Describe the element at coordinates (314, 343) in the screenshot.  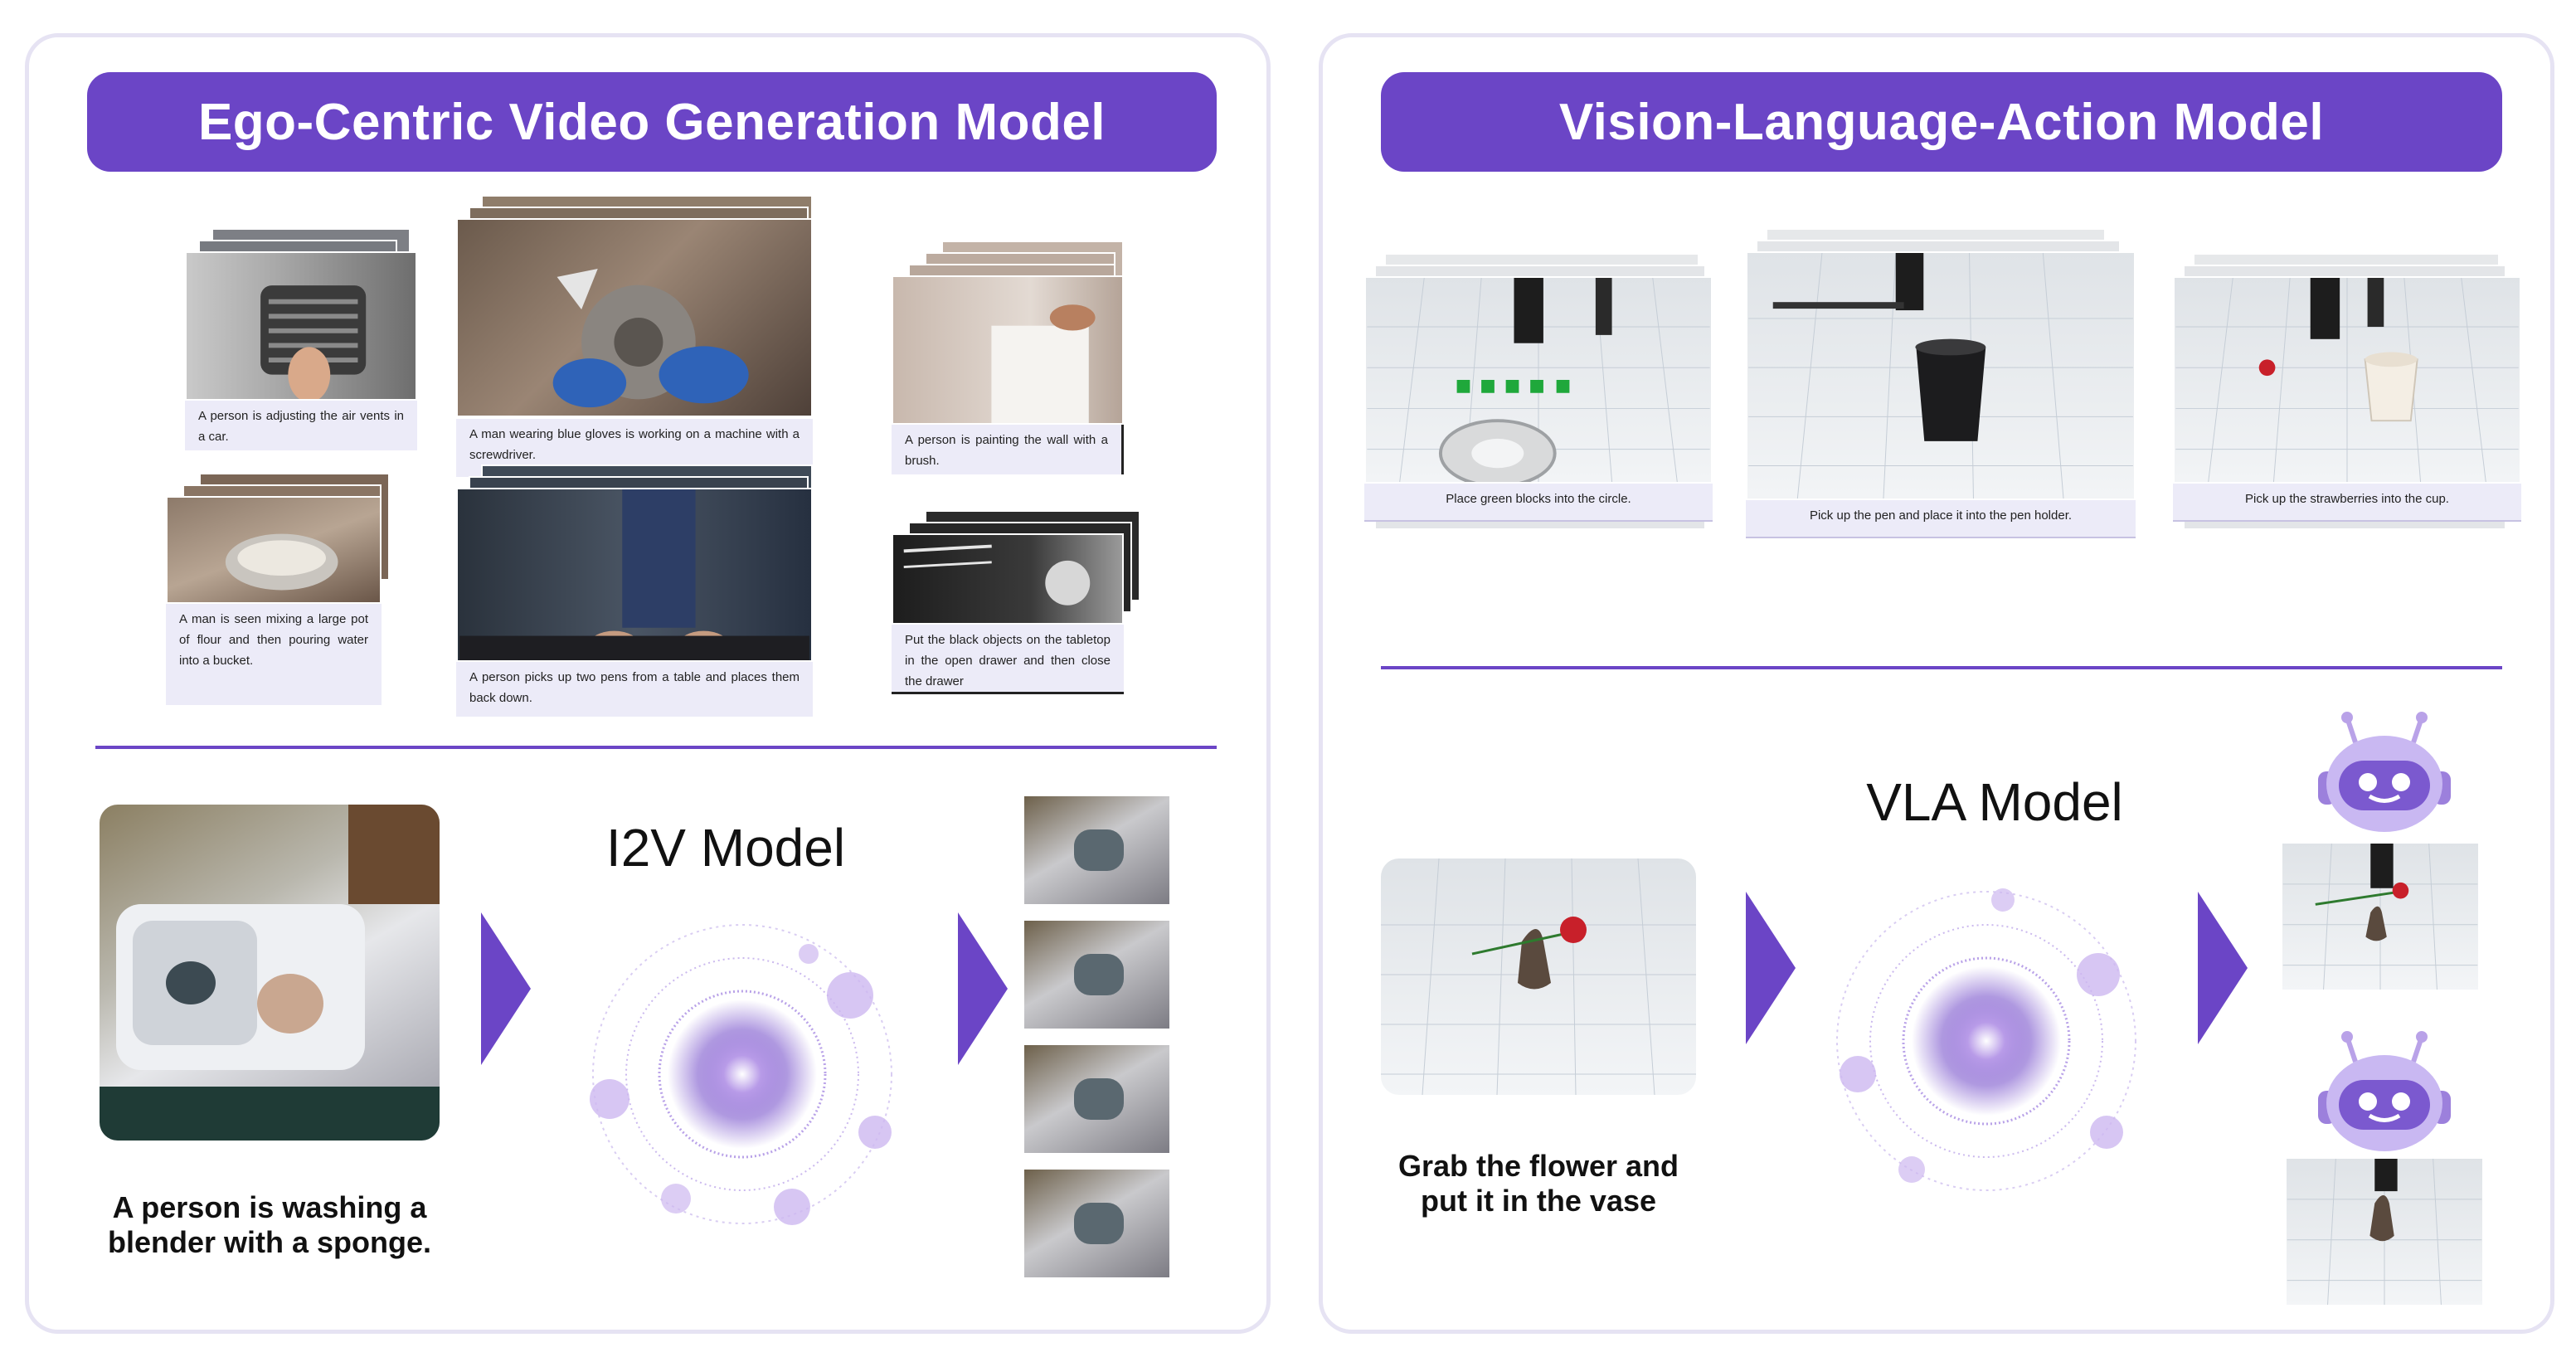
I see `car-vent-illustration` at that location.